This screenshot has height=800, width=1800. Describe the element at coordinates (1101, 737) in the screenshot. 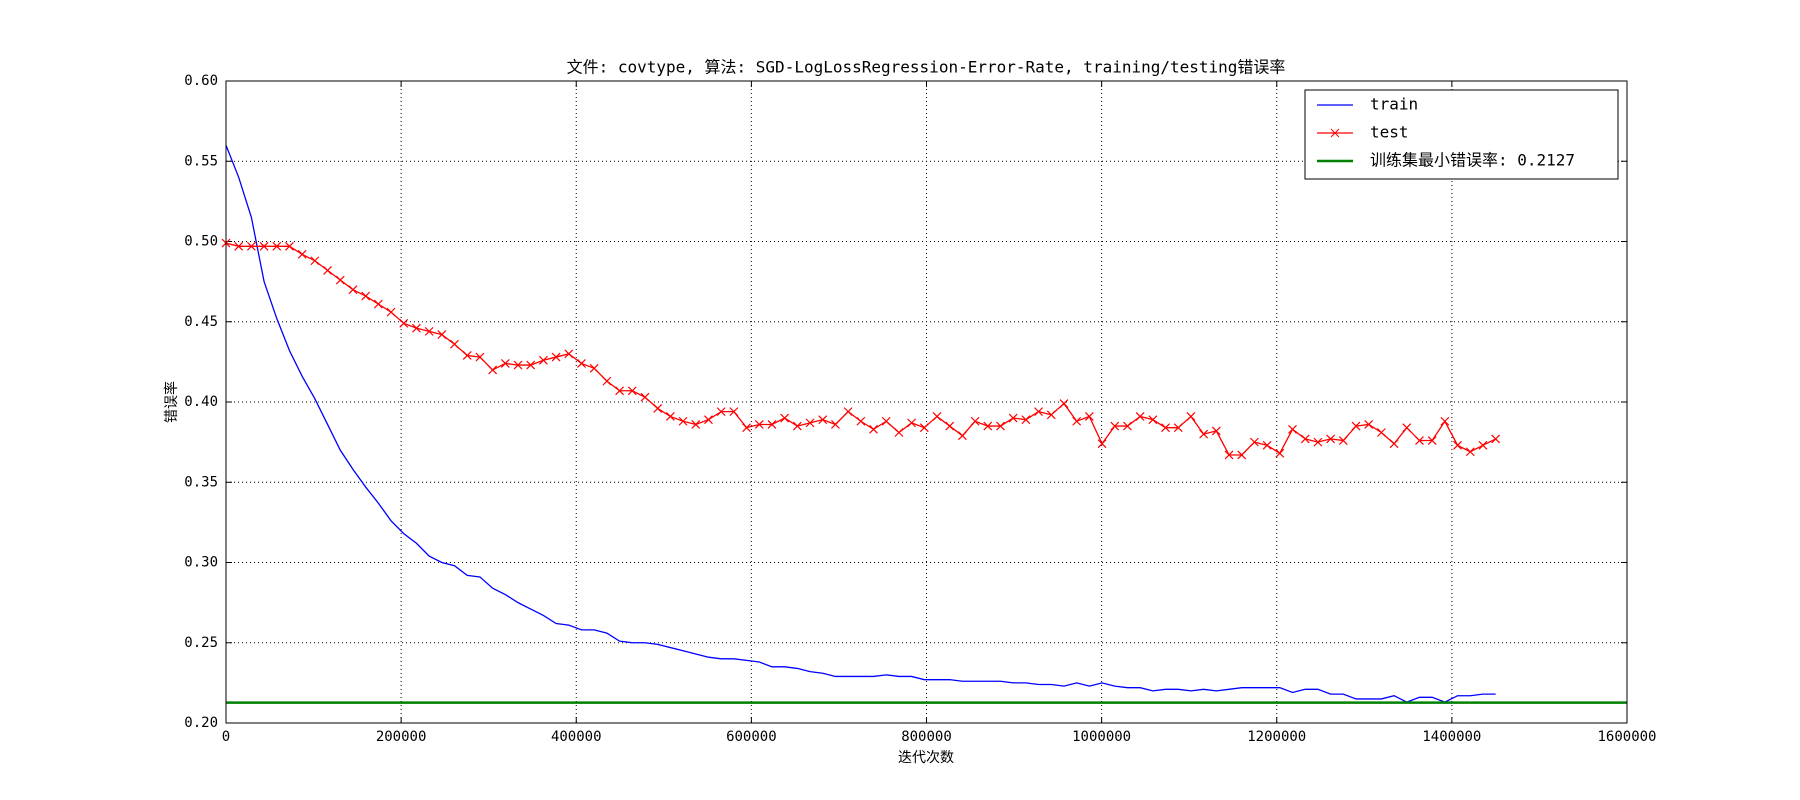

I see `x-tick-label: 1000000` at that location.